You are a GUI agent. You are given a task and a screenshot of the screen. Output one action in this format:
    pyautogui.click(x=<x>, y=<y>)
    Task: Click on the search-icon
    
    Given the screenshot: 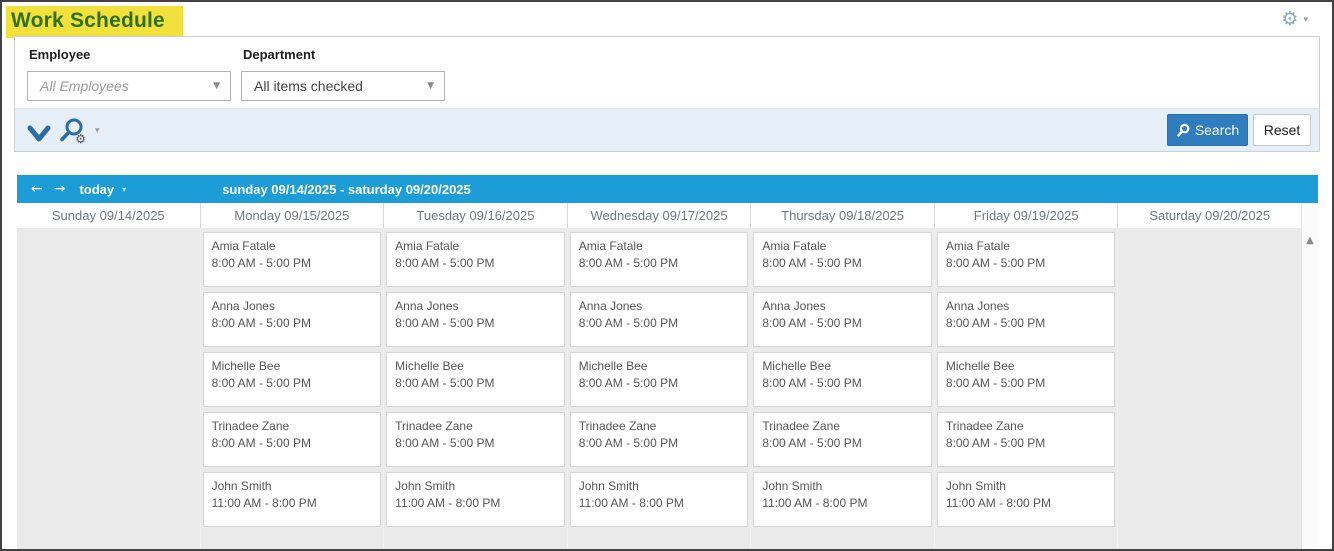 What is the action you would take?
    pyautogui.click(x=1183, y=130)
    